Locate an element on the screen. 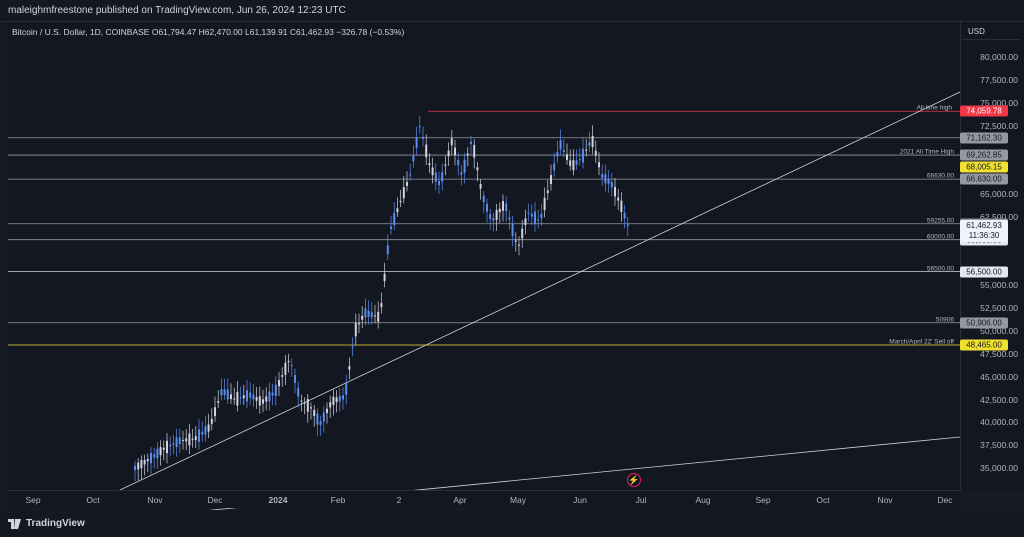 Image resolution: width=1024 pixels, height=537 pixels. level-label: 60000.00 is located at coordinates (940, 237).